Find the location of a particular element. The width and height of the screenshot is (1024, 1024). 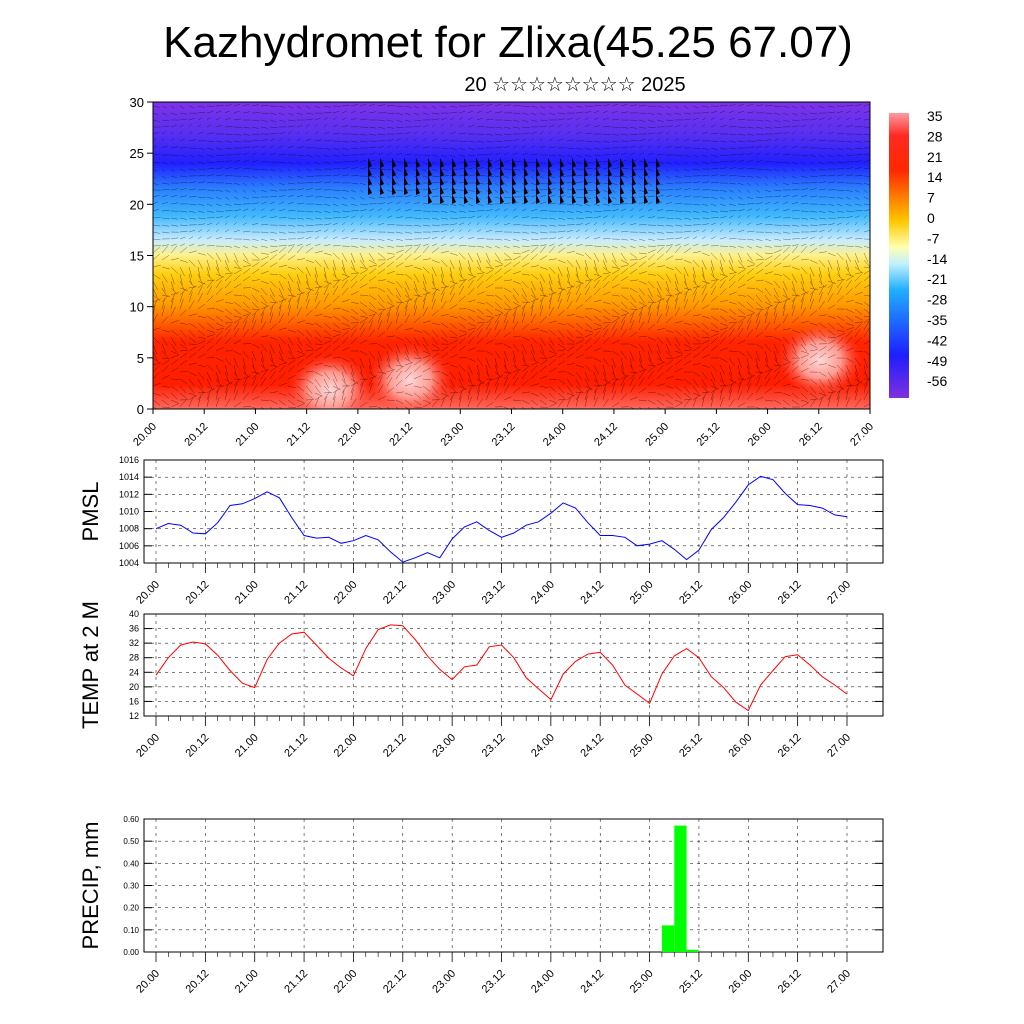

y-tick-label: 0.00 is located at coordinates (131, 952).